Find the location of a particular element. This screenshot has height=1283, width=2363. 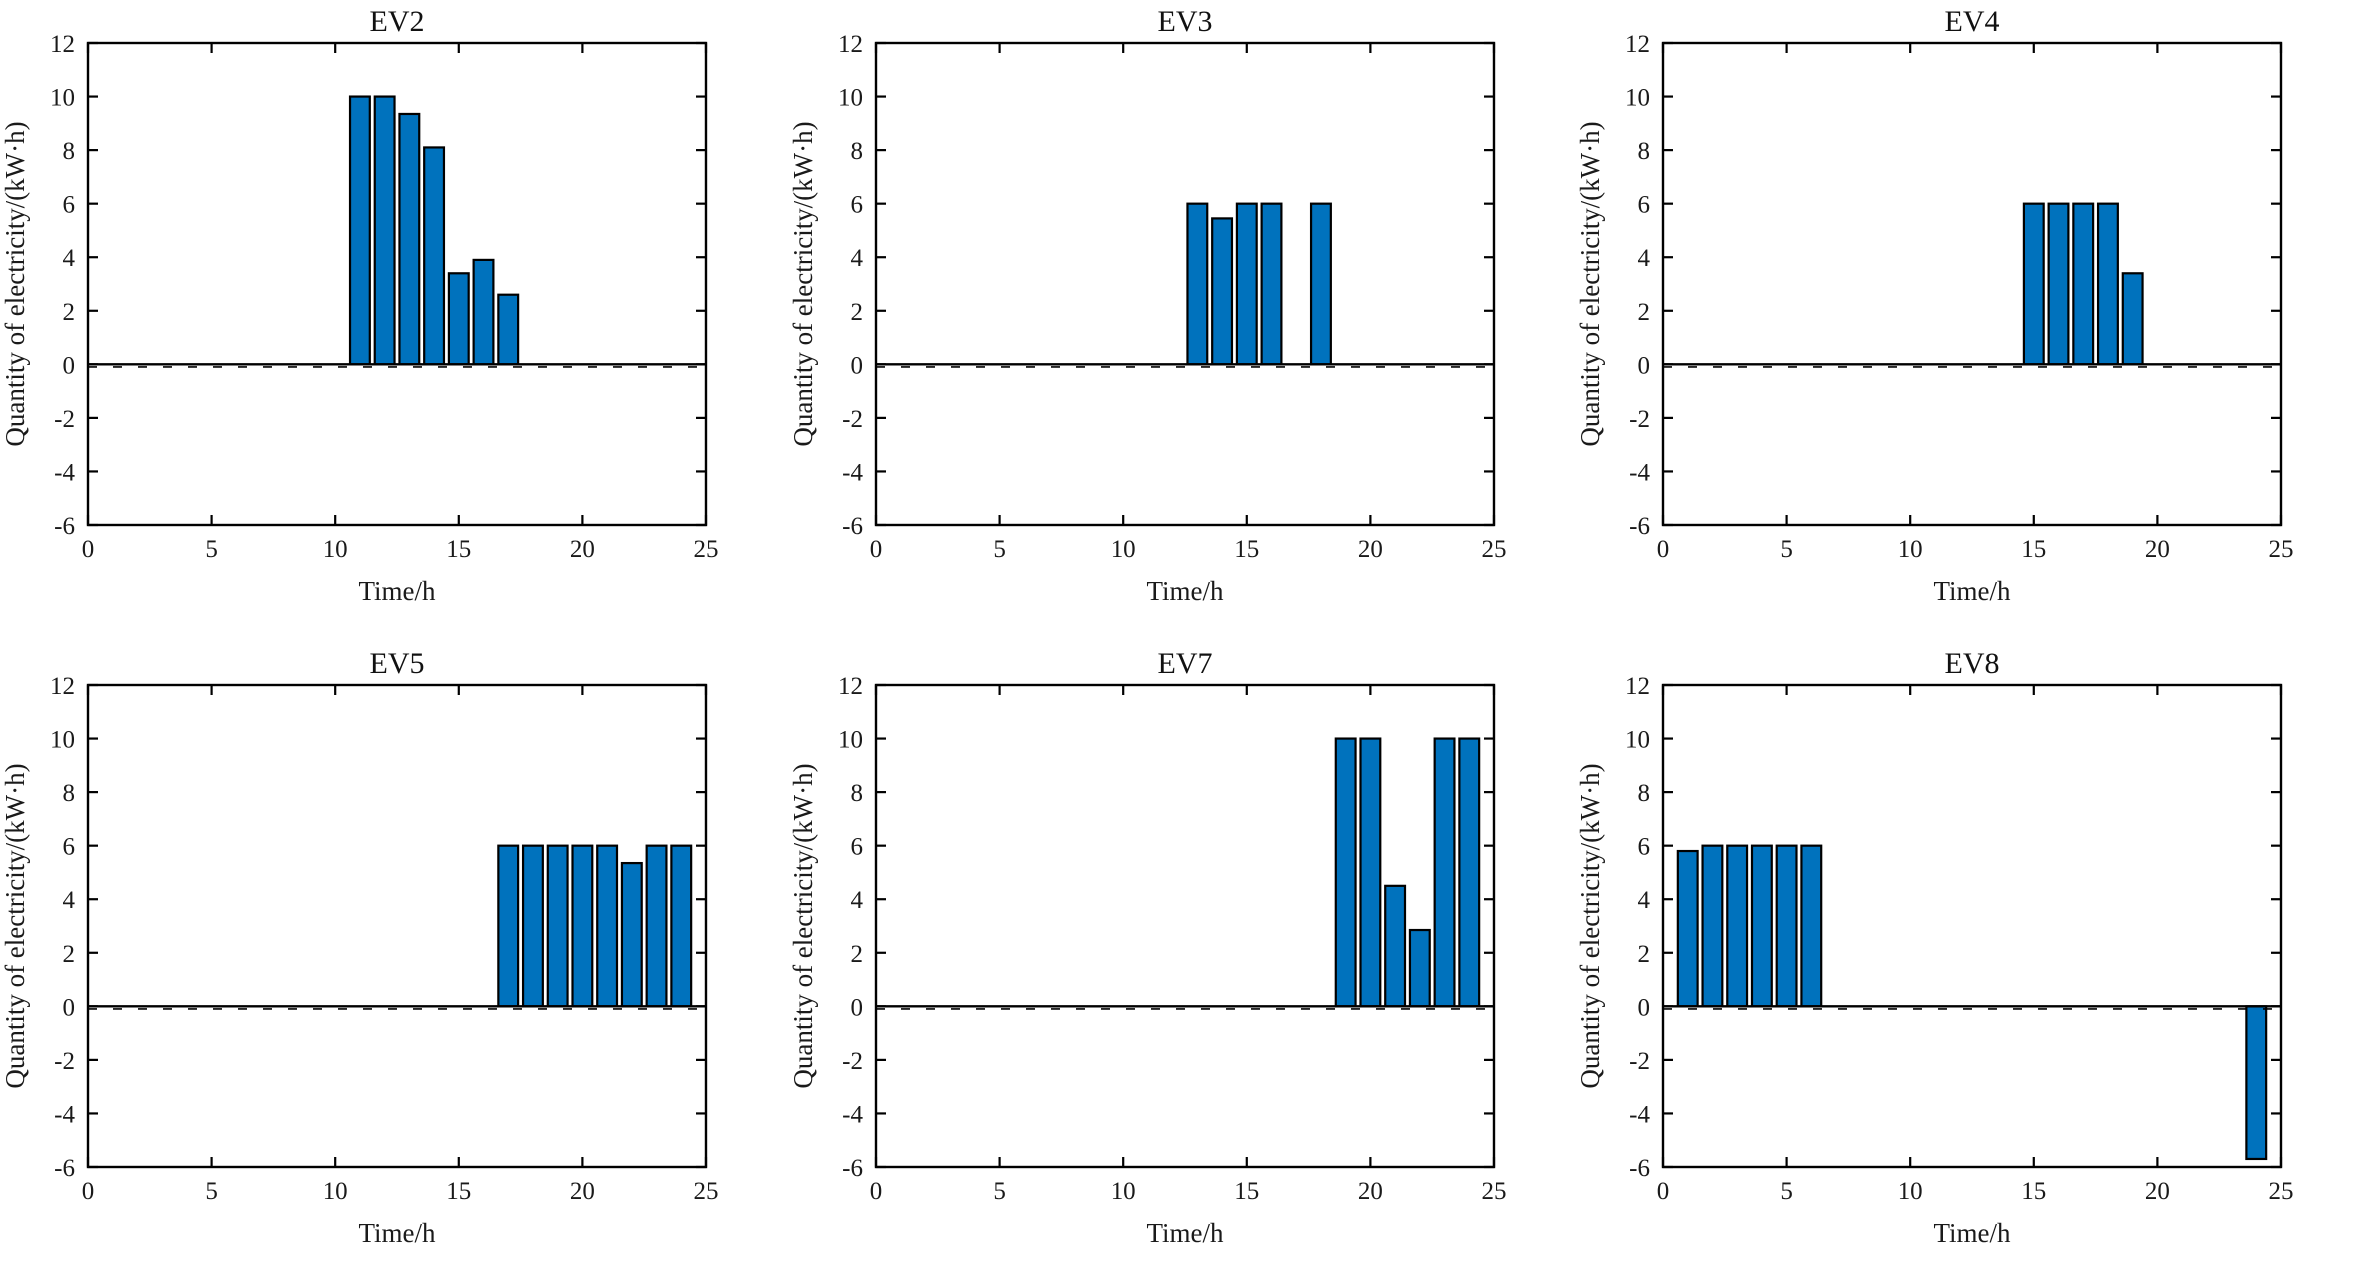

chart-title: EV4 is located at coordinates (1972, 21).